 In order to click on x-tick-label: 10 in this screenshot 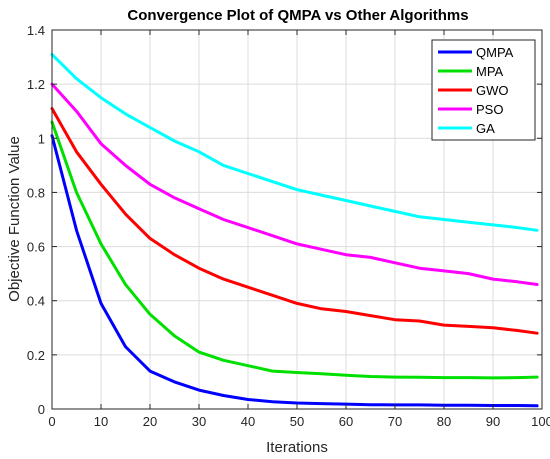, I will do `click(101, 421)`.